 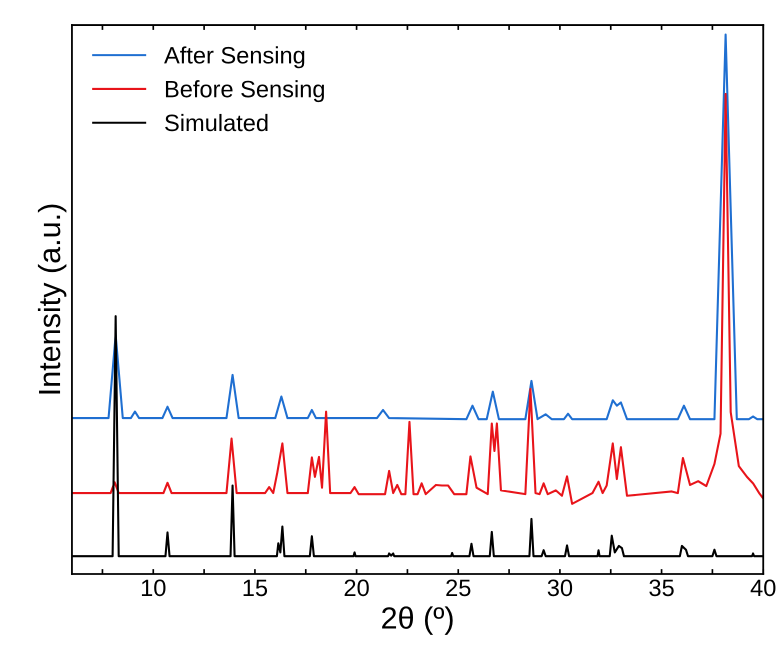 I want to click on y-axis-title: Intensity (a.u.), so click(x=52, y=299).